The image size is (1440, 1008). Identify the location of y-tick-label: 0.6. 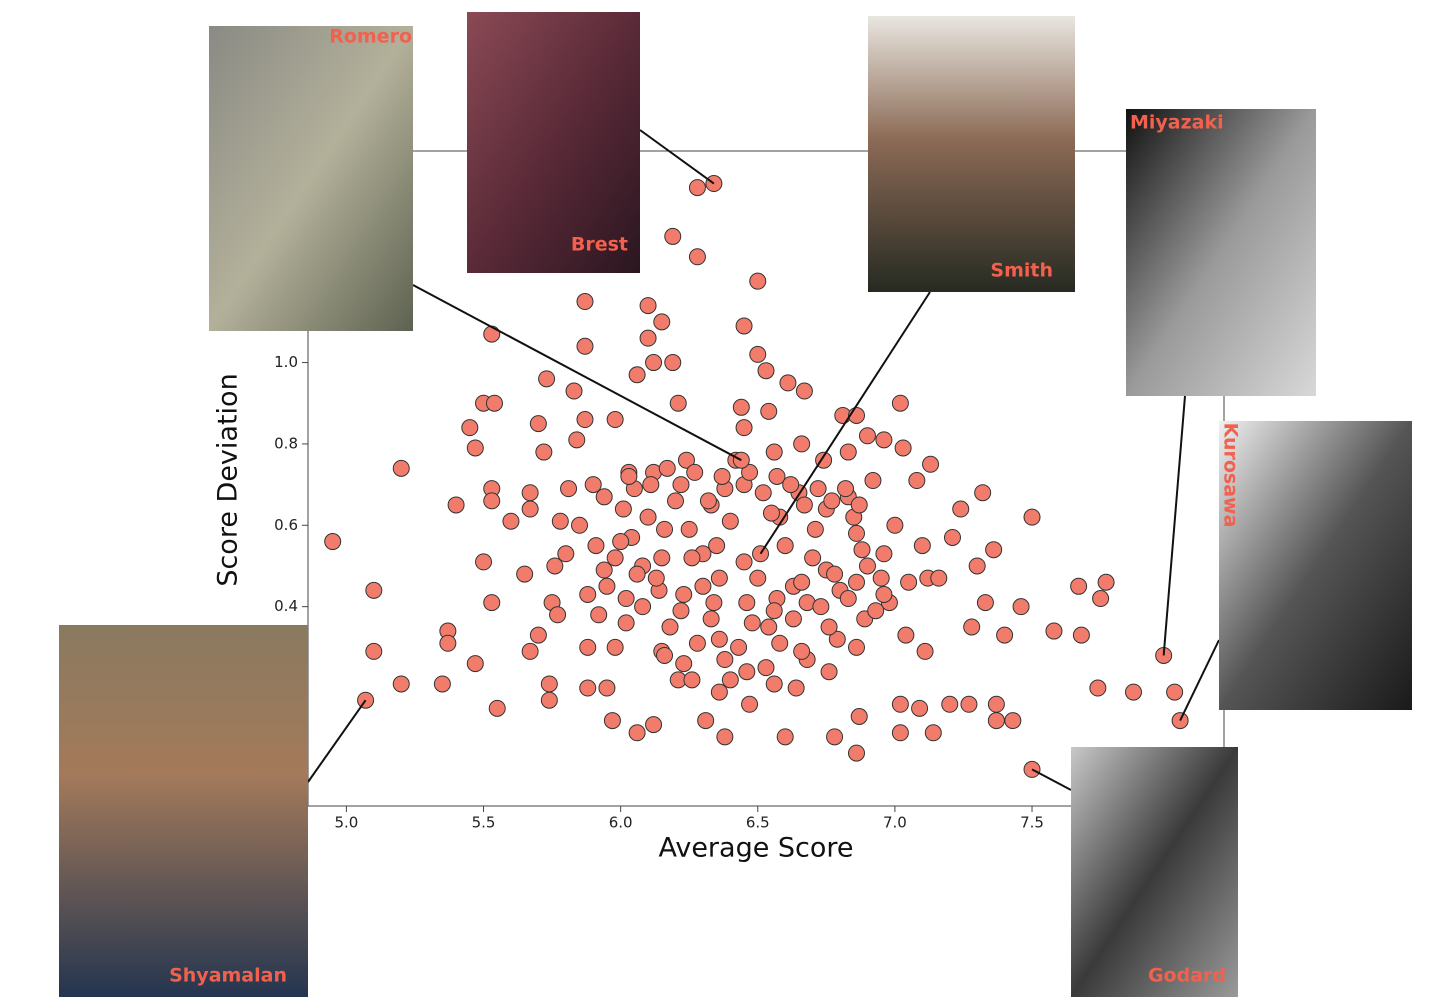
(286, 525).